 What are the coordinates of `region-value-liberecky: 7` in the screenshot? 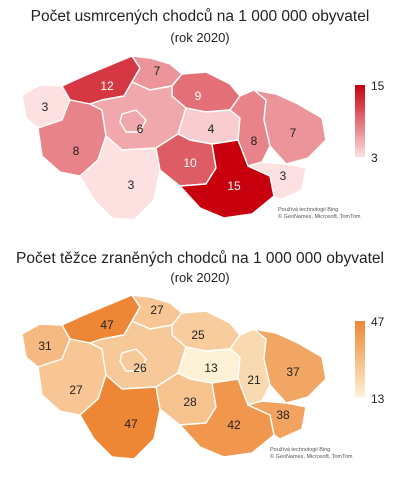 It's located at (157, 71).